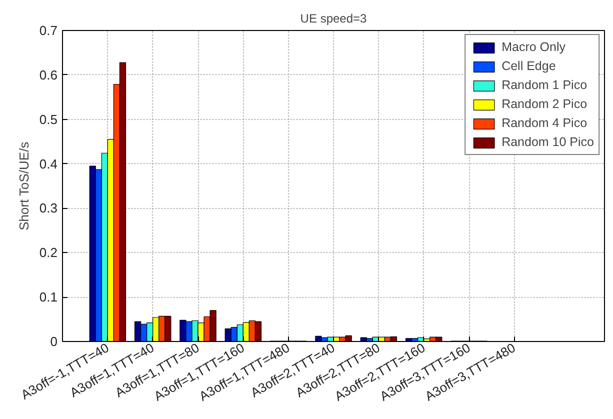 Image resolution: width=613 pixels, height=419 pixels. Describe the element at coordinates (545, 123) in the screenshot. I see `legend-label: Random 4 Pico` at that location.